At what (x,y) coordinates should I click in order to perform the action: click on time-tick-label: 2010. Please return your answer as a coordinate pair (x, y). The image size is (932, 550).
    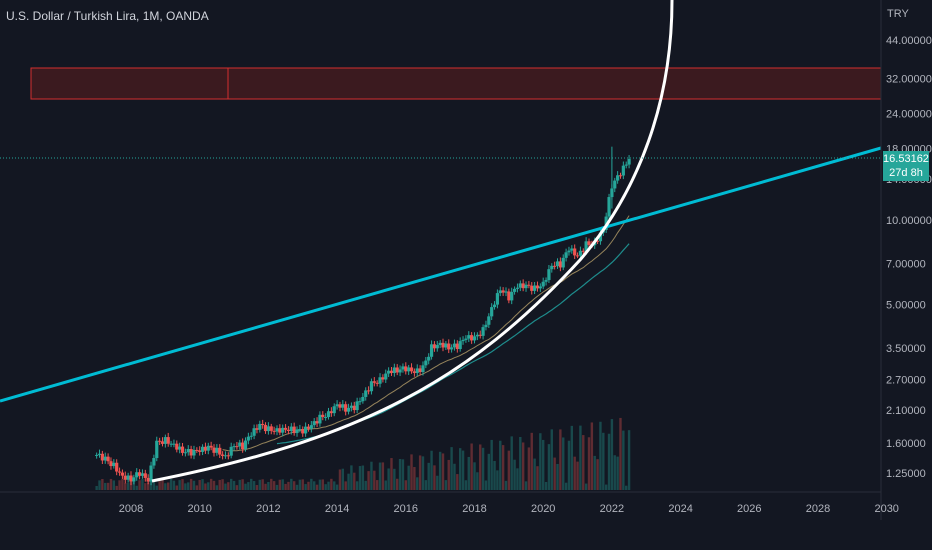
    Looking at the image, I should click on (199, 509).